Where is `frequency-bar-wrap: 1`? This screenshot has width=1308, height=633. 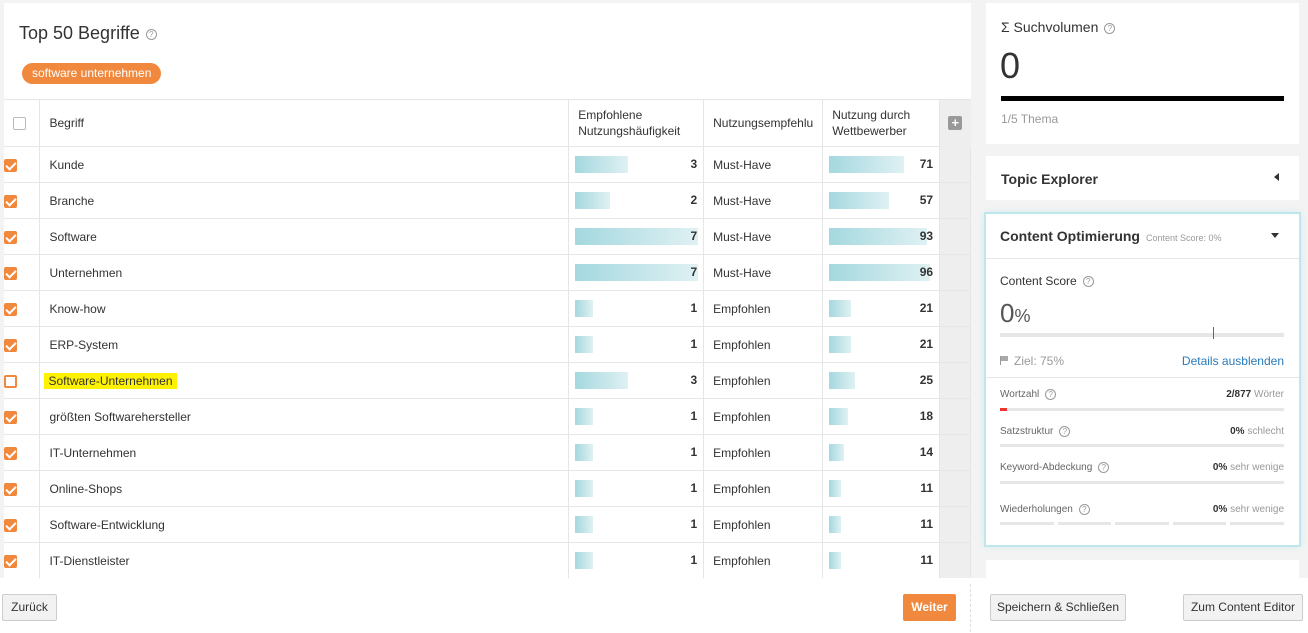
frequency-bar-wrap: 1 is located at coordinates (636, 524).